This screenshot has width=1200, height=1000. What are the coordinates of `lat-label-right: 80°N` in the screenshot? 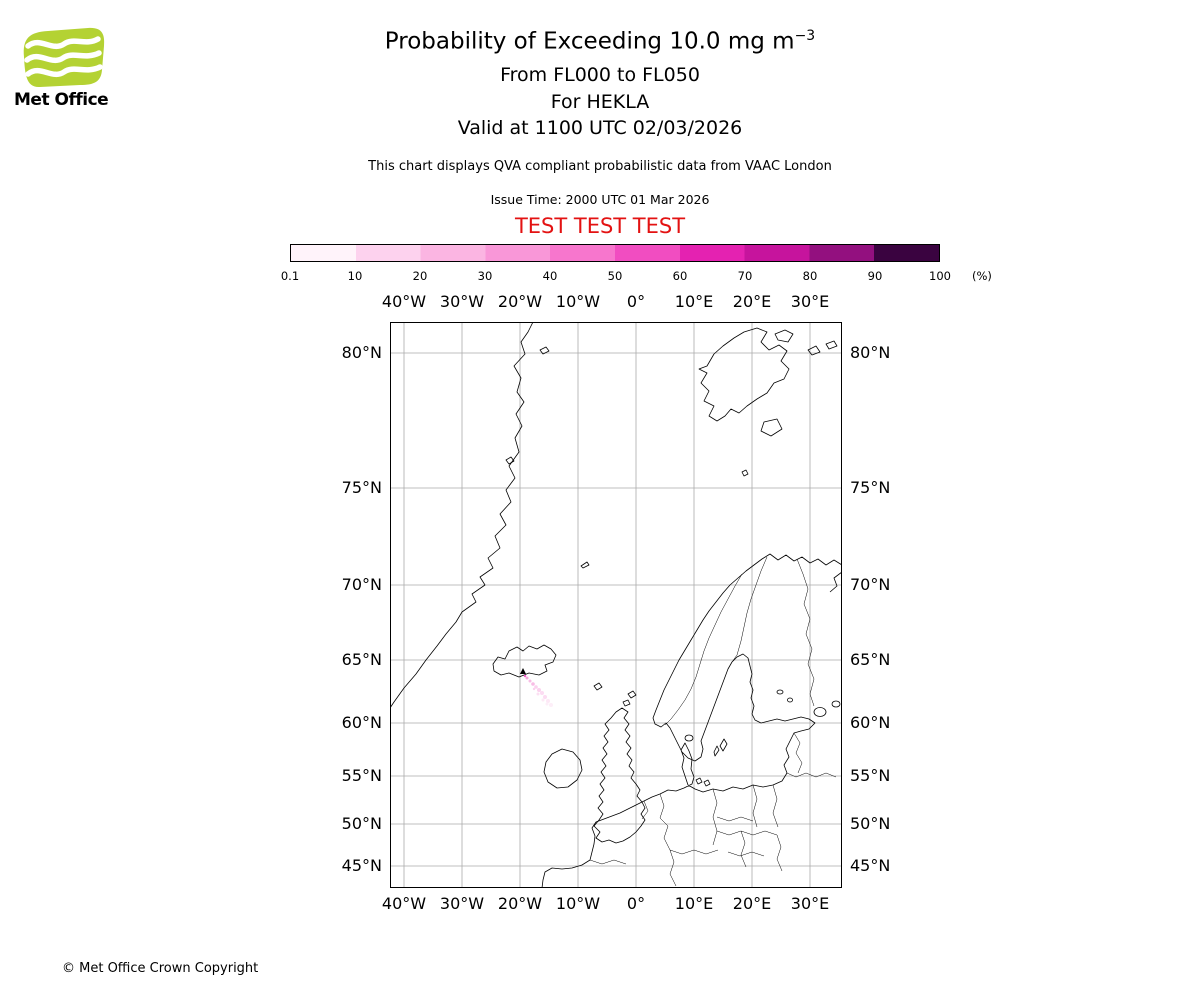 It's located at (870, 352).